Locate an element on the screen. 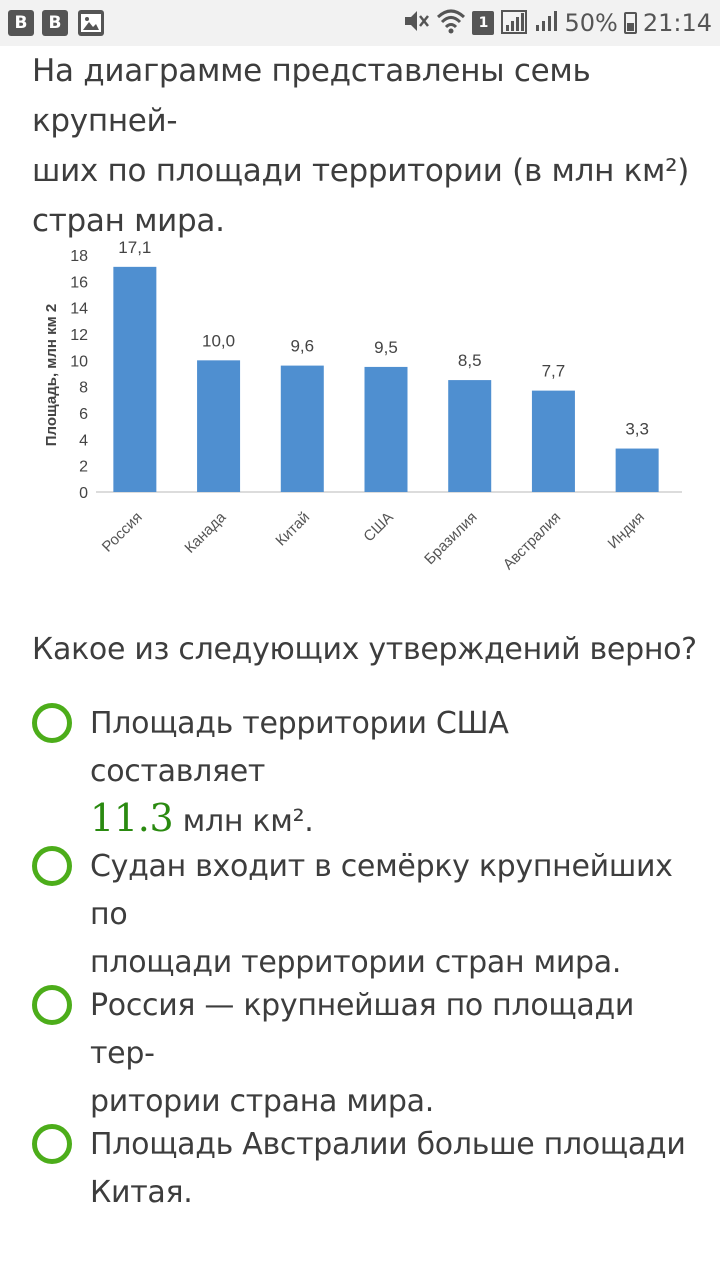  wifi-icon is located at coordinates (451, 23).